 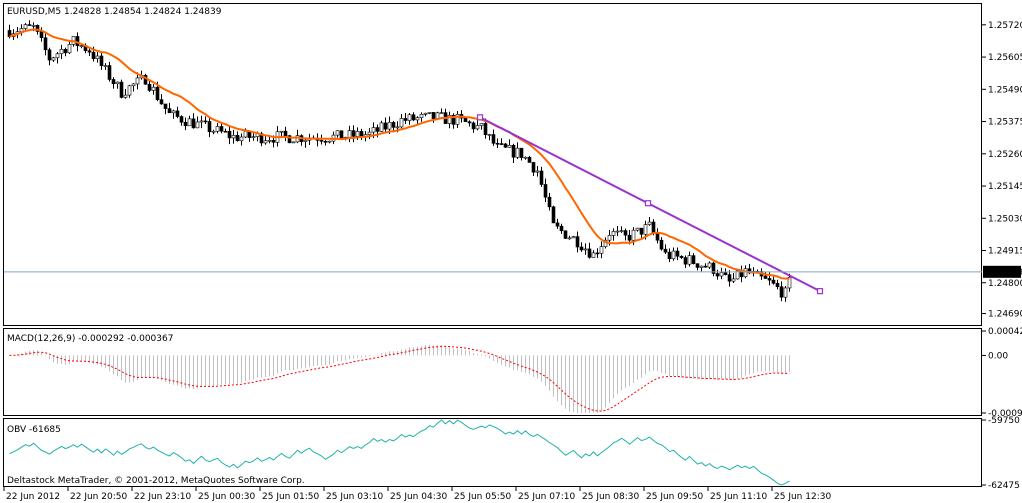 I want to click on price-tick-label: 1.25375, so click(x=1005, y=123).